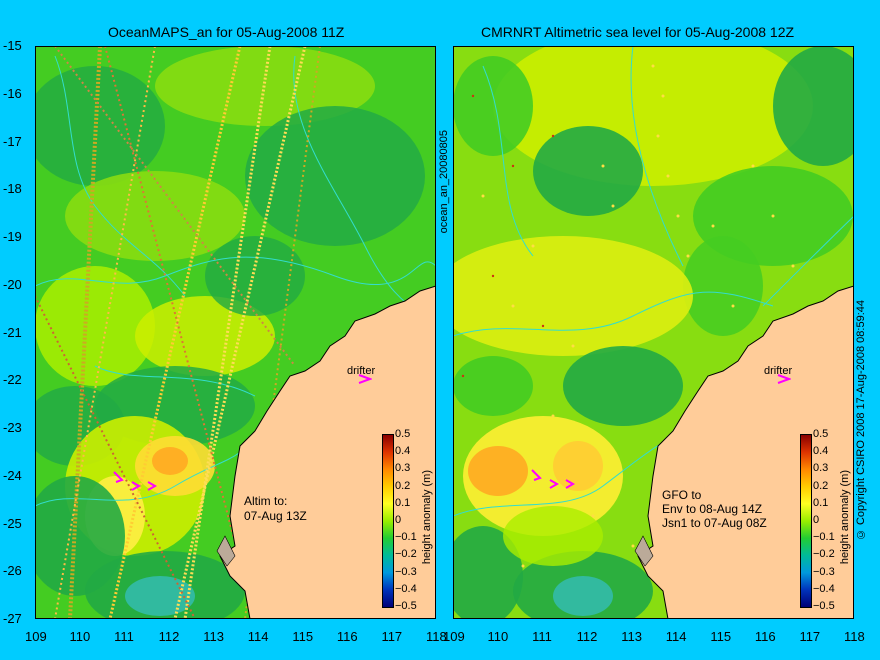 The height and width of the screenshot is (660, 880). What do you see at coordinates (12, 380) in the screenshot?
I see `lat-tick-label: -22` at bounding box center [12, 380].